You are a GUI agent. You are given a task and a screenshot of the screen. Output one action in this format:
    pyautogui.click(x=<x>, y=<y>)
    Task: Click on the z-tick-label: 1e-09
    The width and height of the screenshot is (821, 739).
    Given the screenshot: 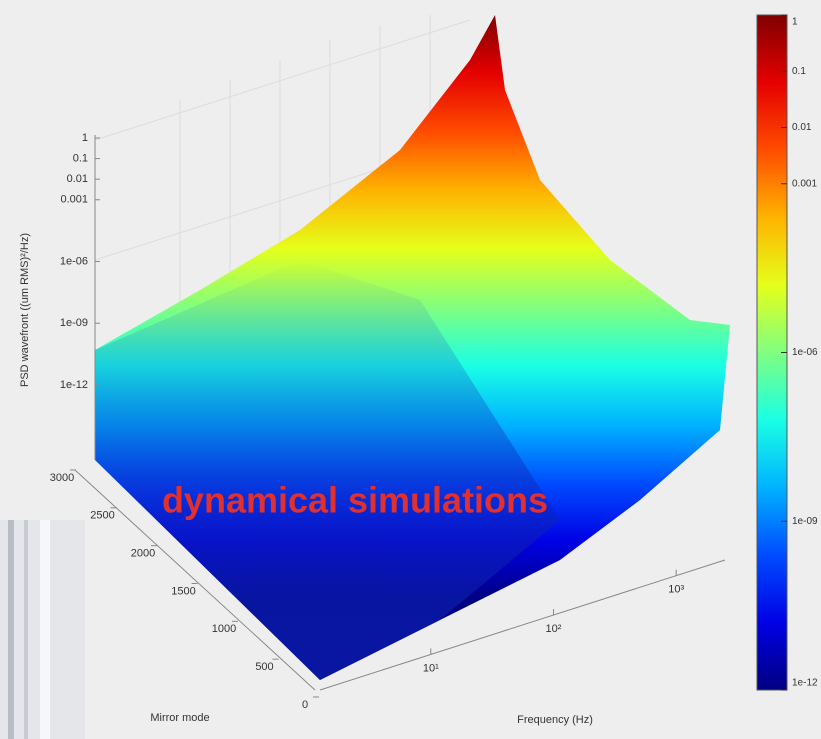 What is the action you would take?
    pyautogui.click(x=74, y=323)
    